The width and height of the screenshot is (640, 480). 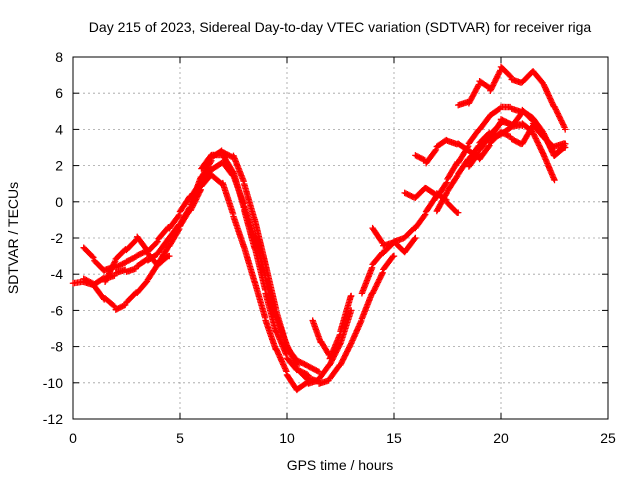 What do you see at coordinates (59, 166) in the screenshot?
I see `y-tick-label: 2` at bounding box center [59, 166].